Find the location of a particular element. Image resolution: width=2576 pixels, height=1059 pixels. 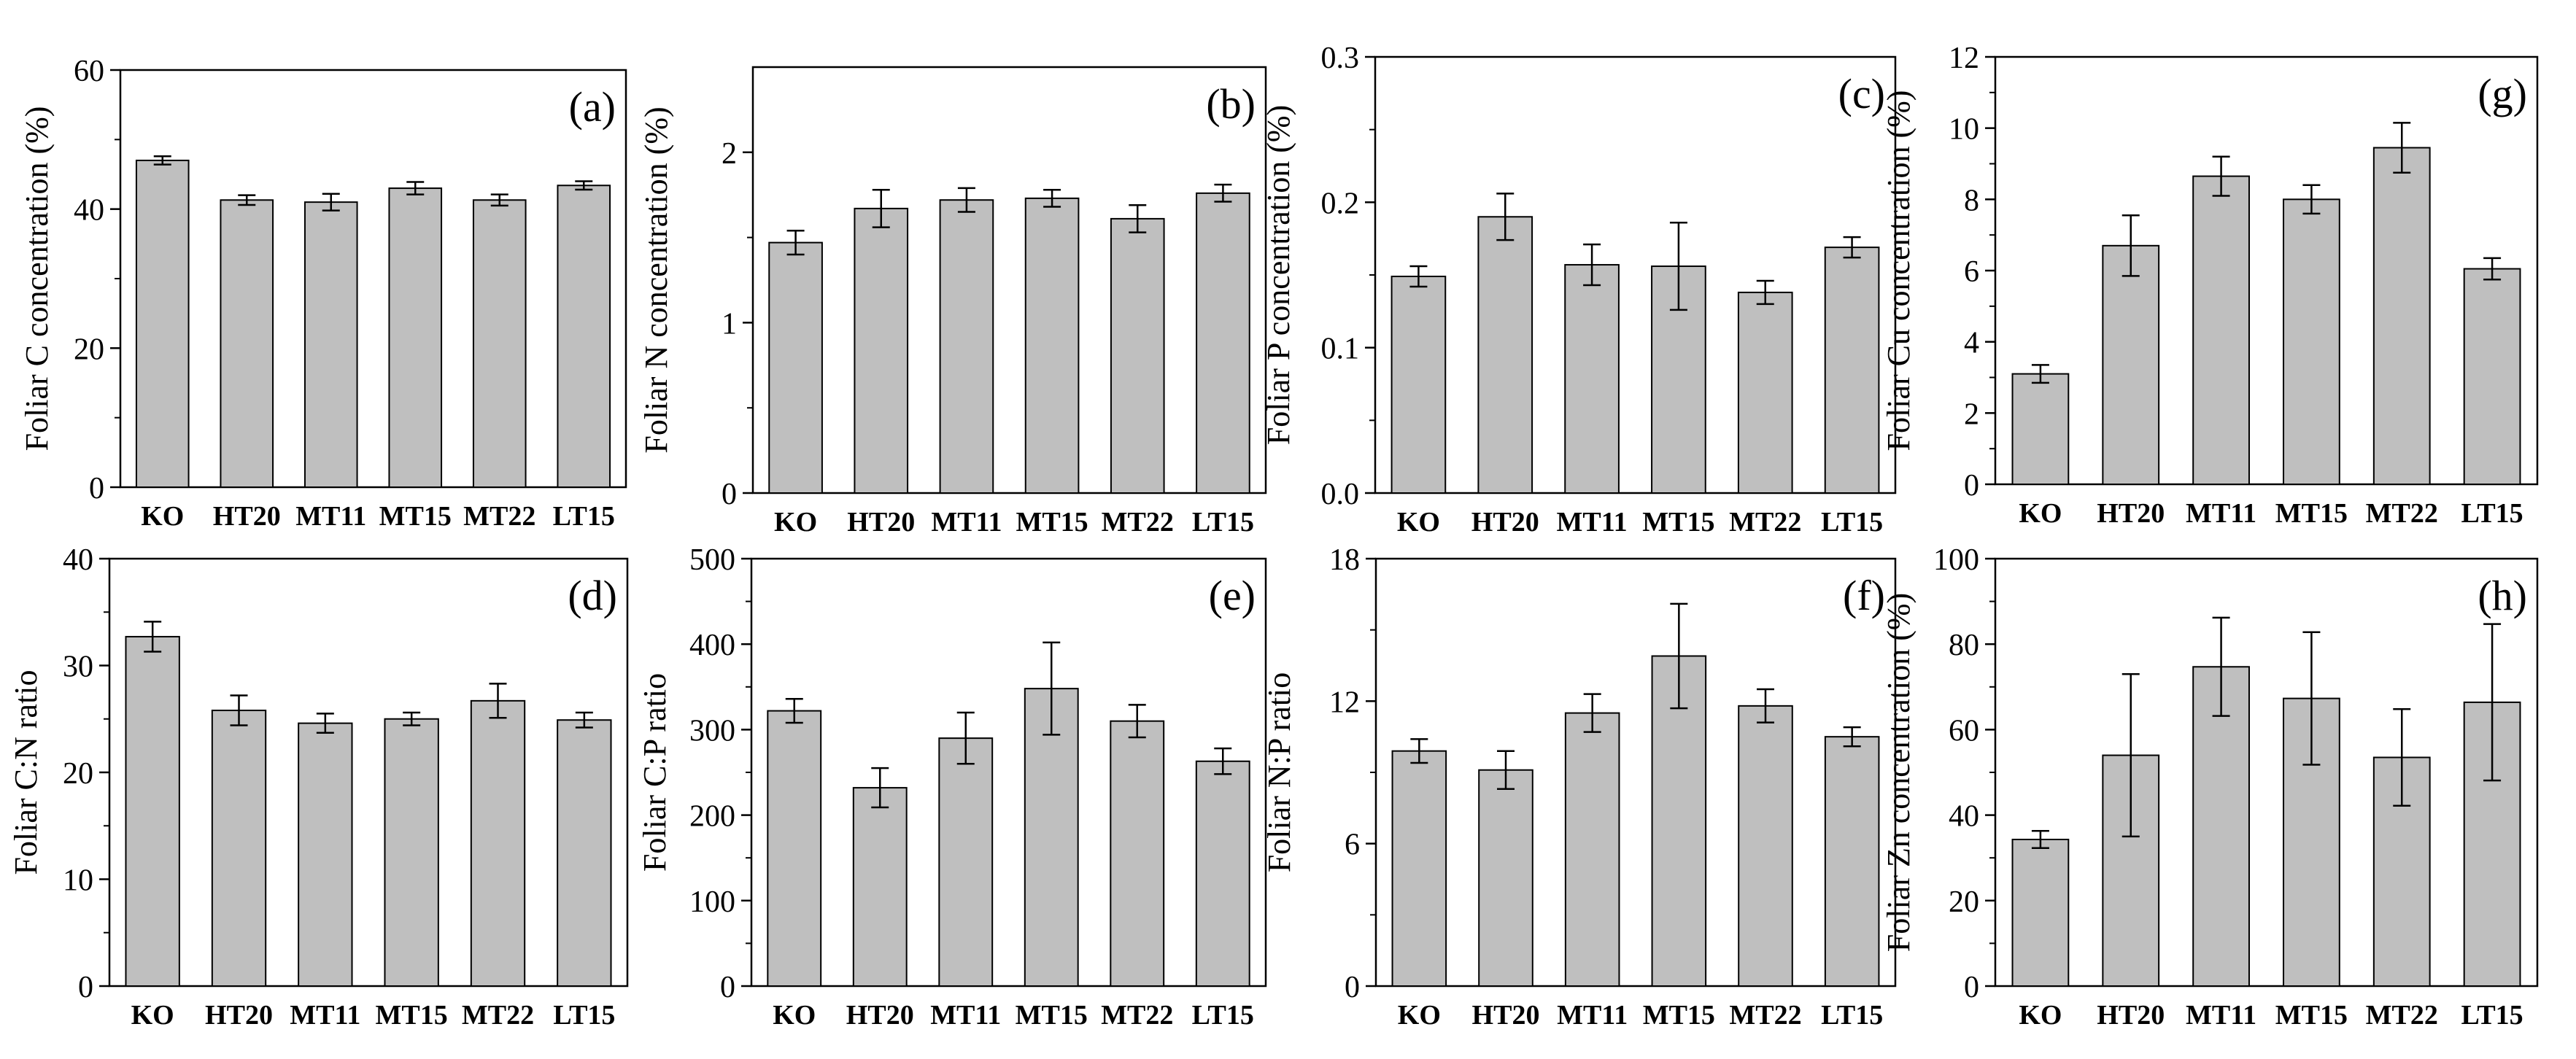

panel-label: (a) is located at coordinates (592, 107).